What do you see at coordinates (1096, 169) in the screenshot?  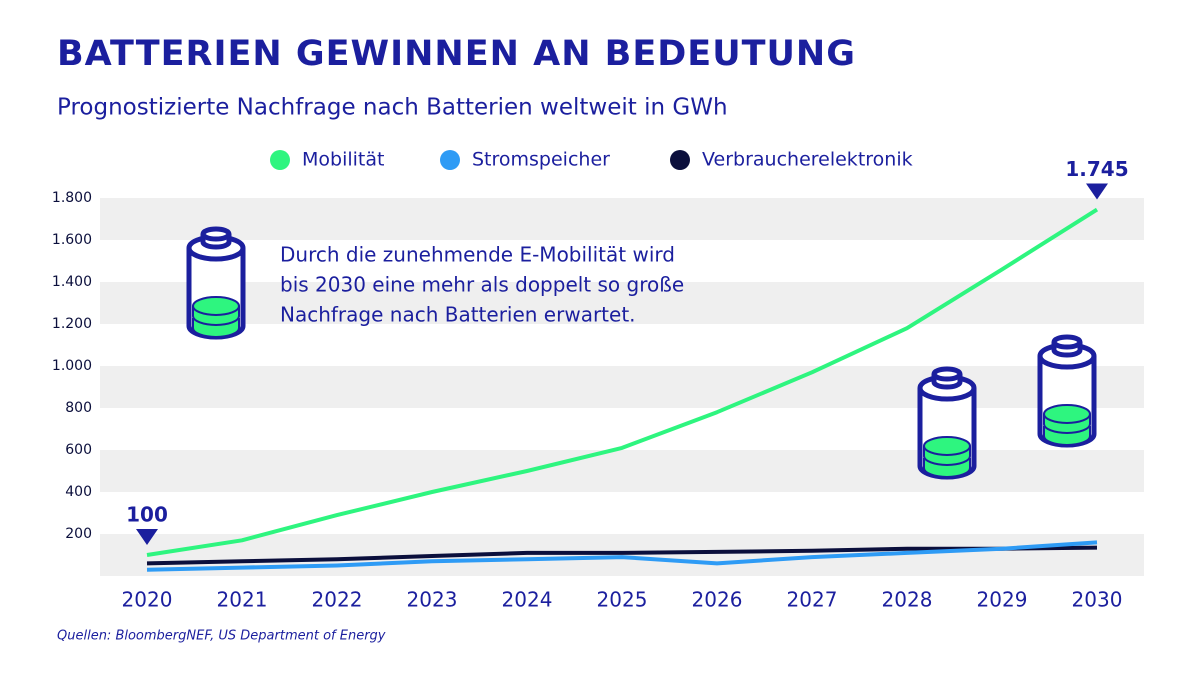 I see `value-label: 1.745` at bounding box center [1096, 169].